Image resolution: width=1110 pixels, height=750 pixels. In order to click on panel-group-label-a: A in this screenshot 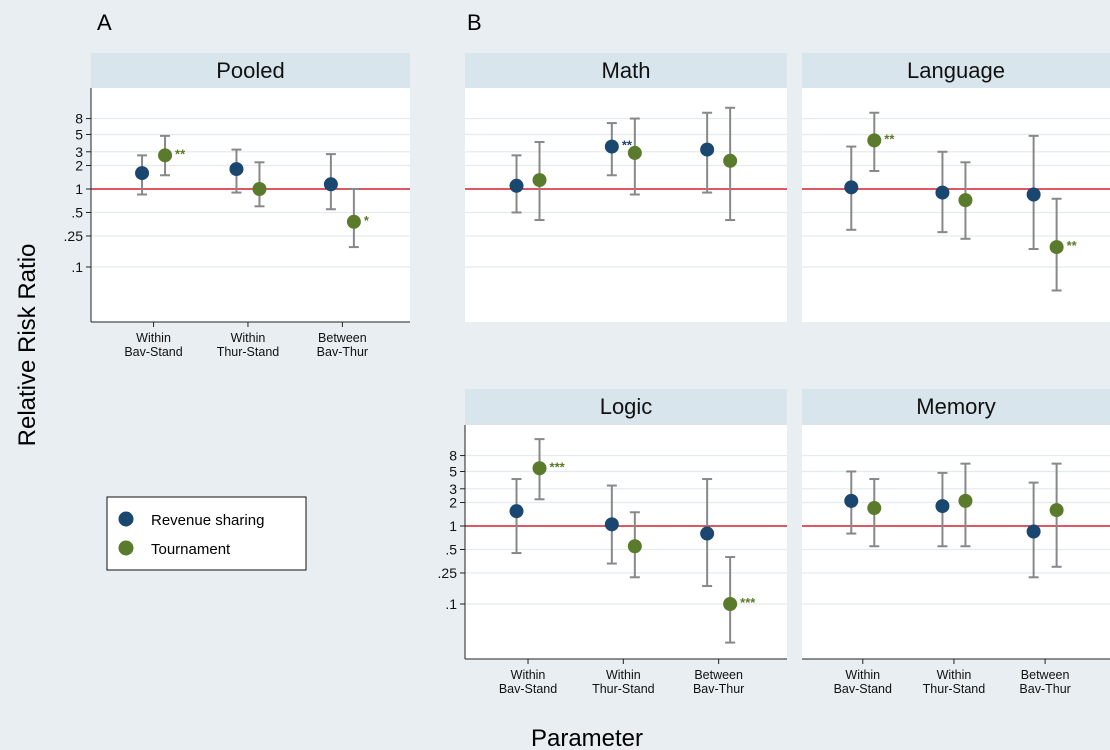, I will do `click(104, 22)`.